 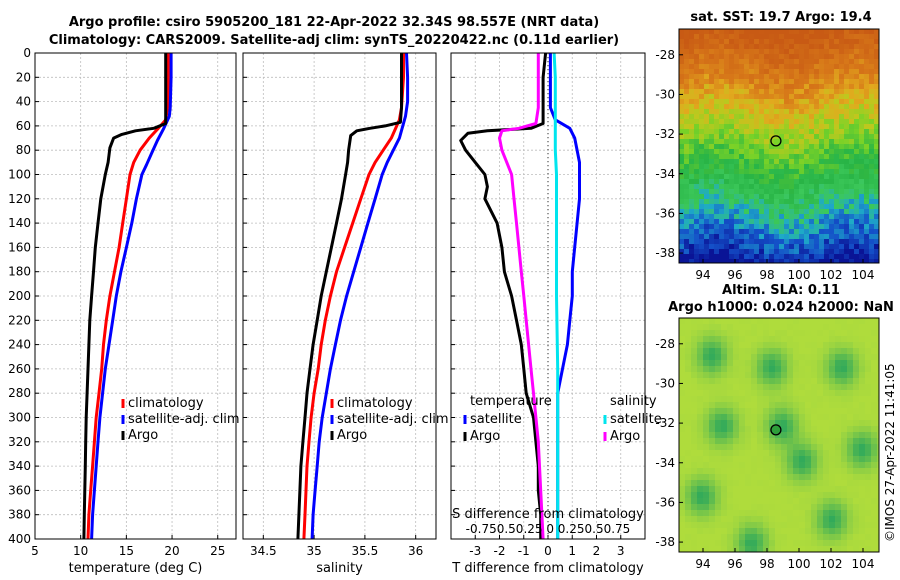 I want to click on sst-map-ytick-label: -28, so click(x=665, y=55).